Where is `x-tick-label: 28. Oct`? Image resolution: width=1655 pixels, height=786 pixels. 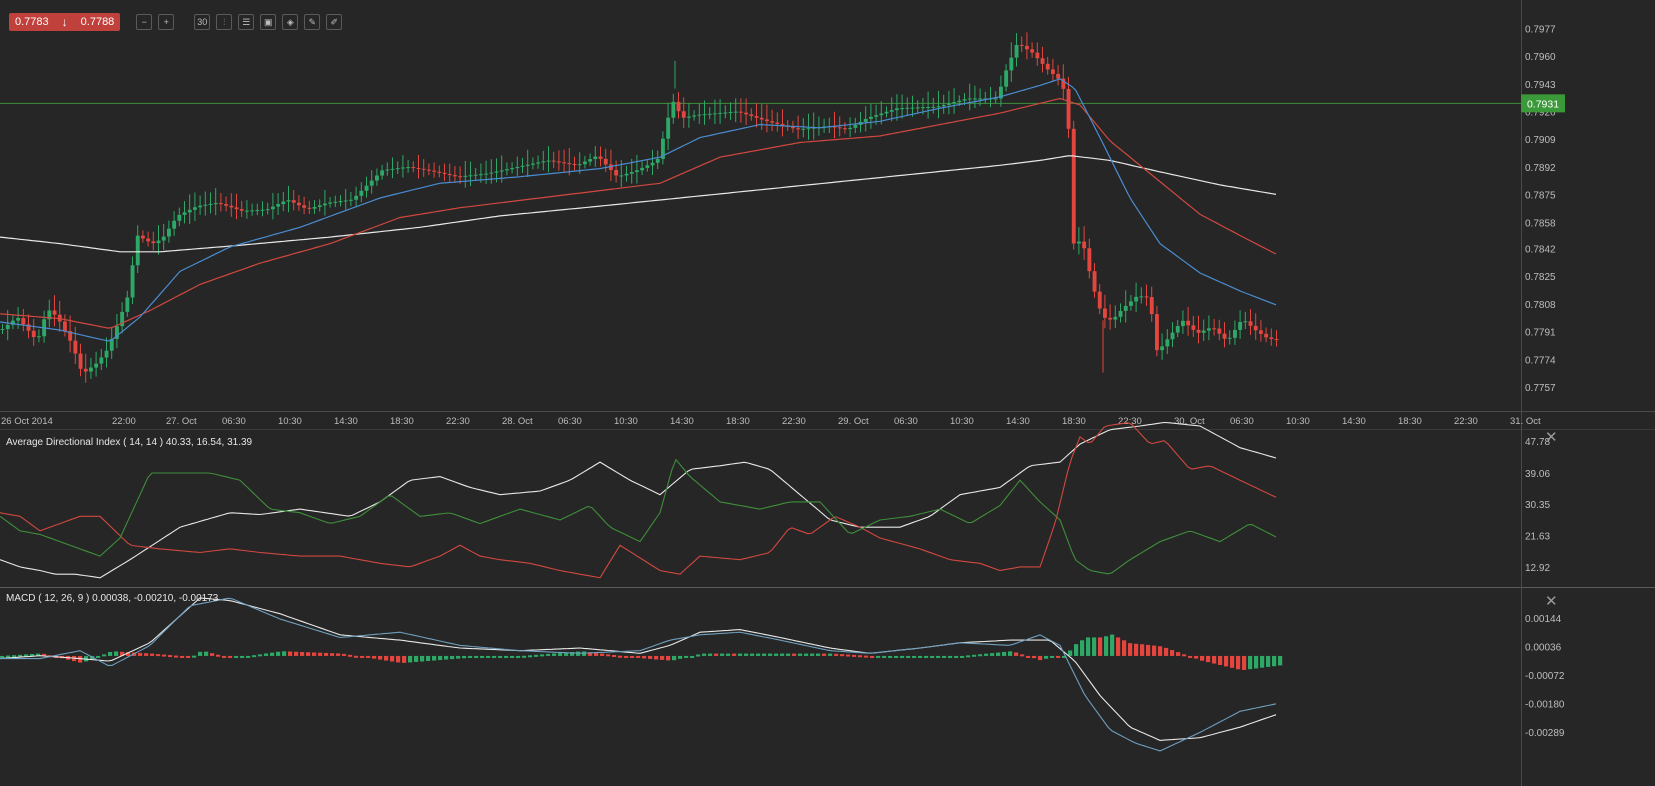
x-tick-label: 28. Oct is located at coordinates (517, 421).